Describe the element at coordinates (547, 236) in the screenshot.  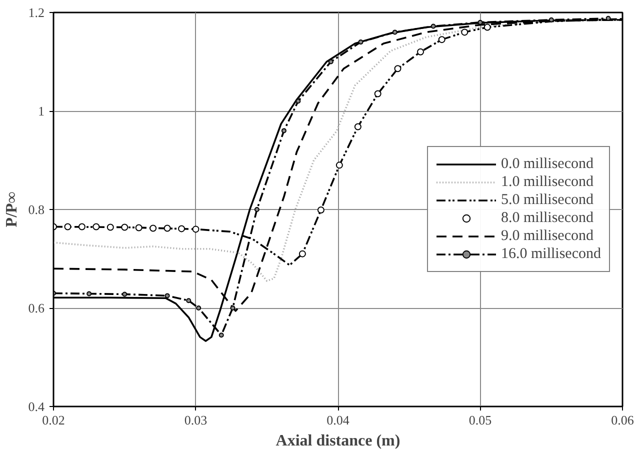
I see `legend-label: 9.0 millisecond` at that location.